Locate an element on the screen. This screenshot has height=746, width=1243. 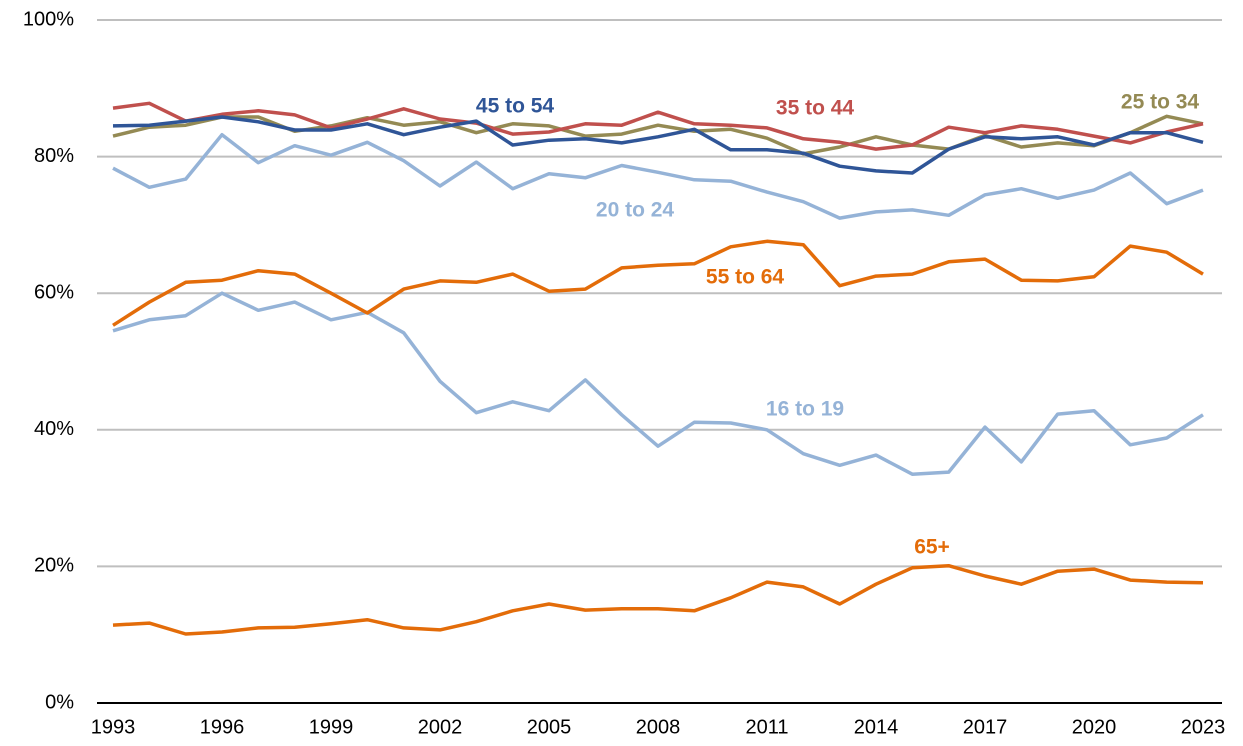
x-tick-label: 2020 is located at coordinates (1094, 727).